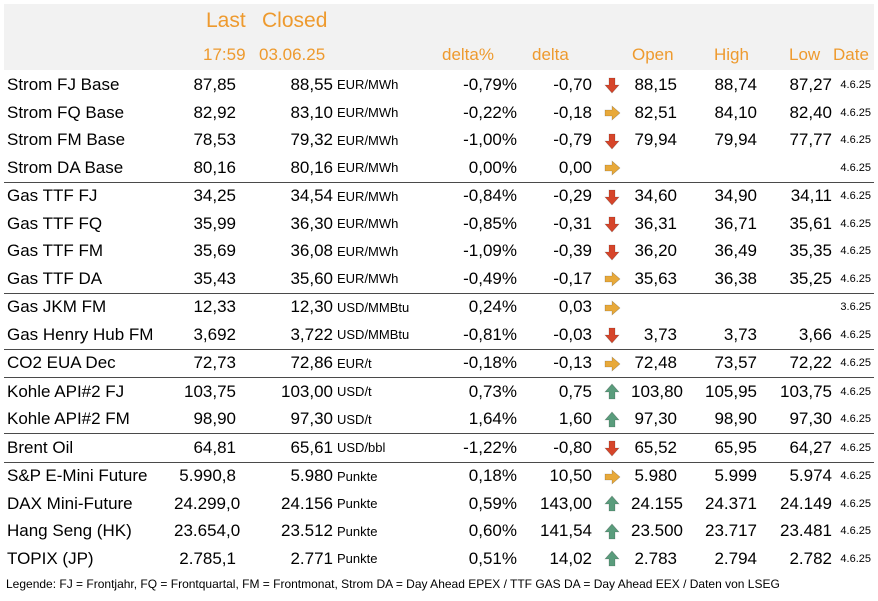  What do you see at coordinates (810, 223) in the screenshot?
I see `low-value: 35,61` at bounding box center [810, 223].